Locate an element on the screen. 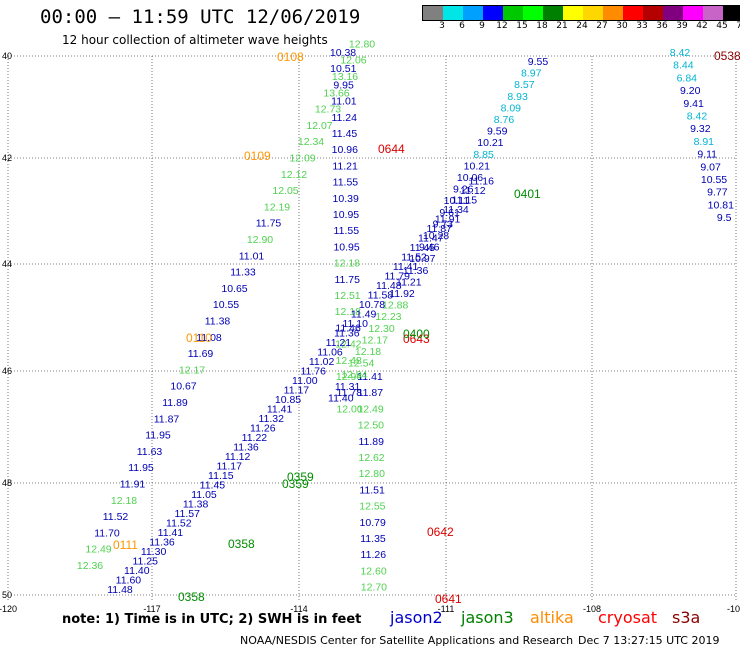  lon-label: -117 is located at coordinates (151, 609).